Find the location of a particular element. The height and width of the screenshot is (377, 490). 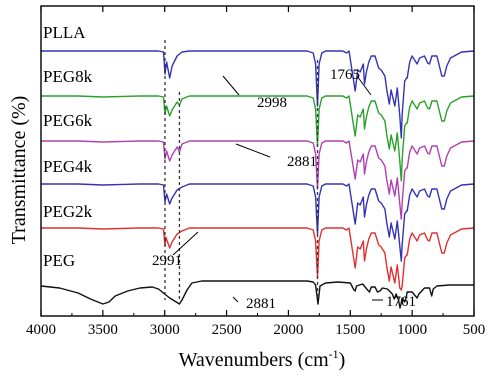

y-axis-title: Transmittance (%) is located at coordinates (19, 170).